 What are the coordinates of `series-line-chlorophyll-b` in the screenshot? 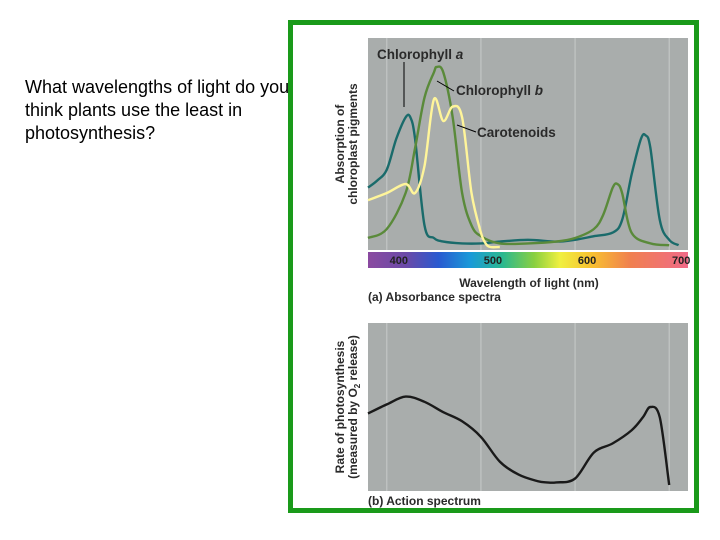 It's located at (518, 156).